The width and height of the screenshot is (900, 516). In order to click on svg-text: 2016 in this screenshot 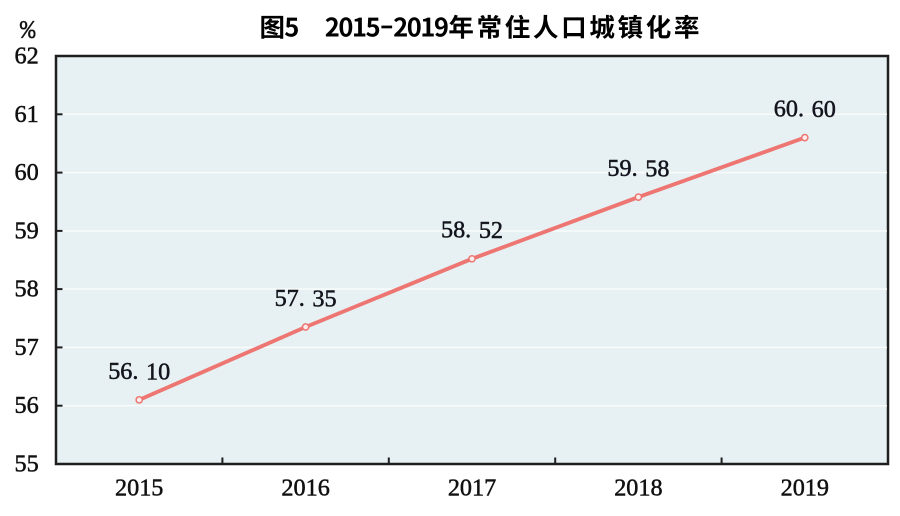, I will do `click(305, 488)`.